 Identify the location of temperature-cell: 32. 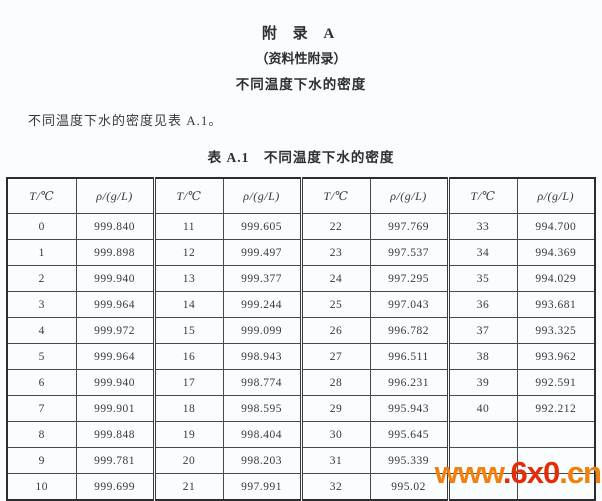
(335, 487).